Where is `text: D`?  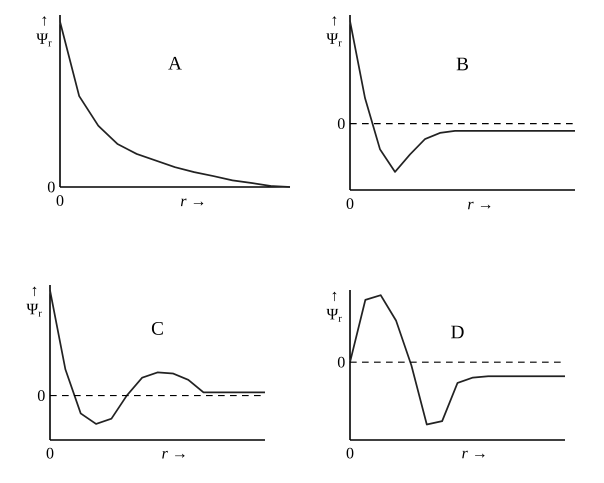
text: D is located at coordinates (457, 332).